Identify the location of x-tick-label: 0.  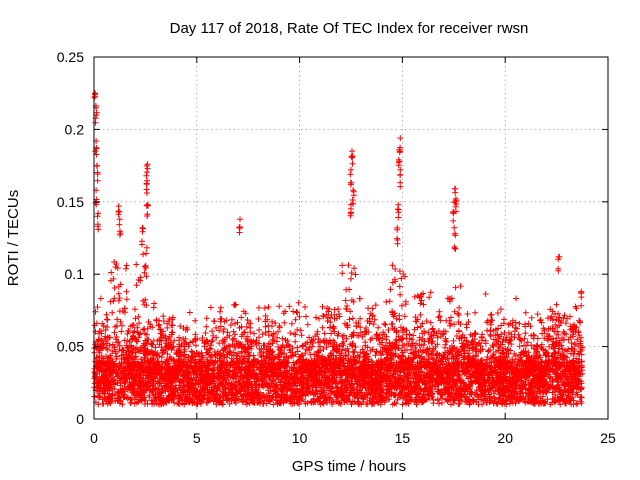
(94, 438).